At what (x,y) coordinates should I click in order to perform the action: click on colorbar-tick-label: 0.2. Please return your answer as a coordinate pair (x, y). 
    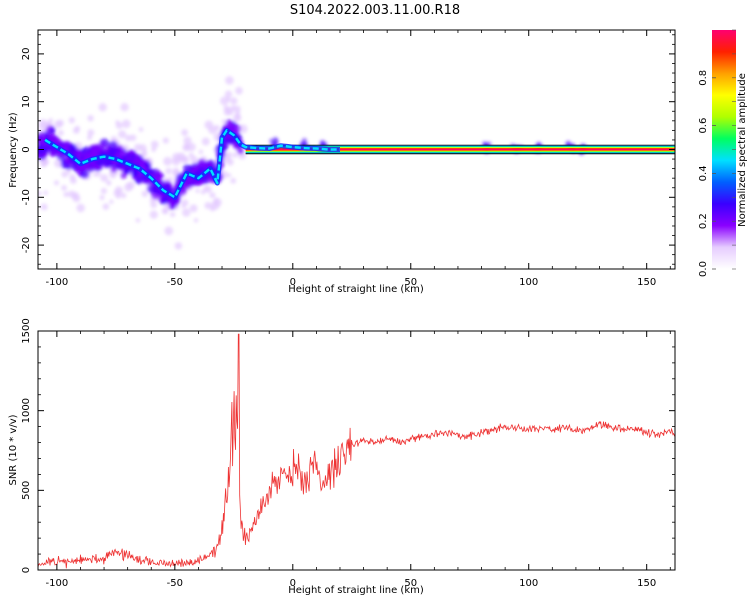
    Looking at the image, I should click on (703, 221).